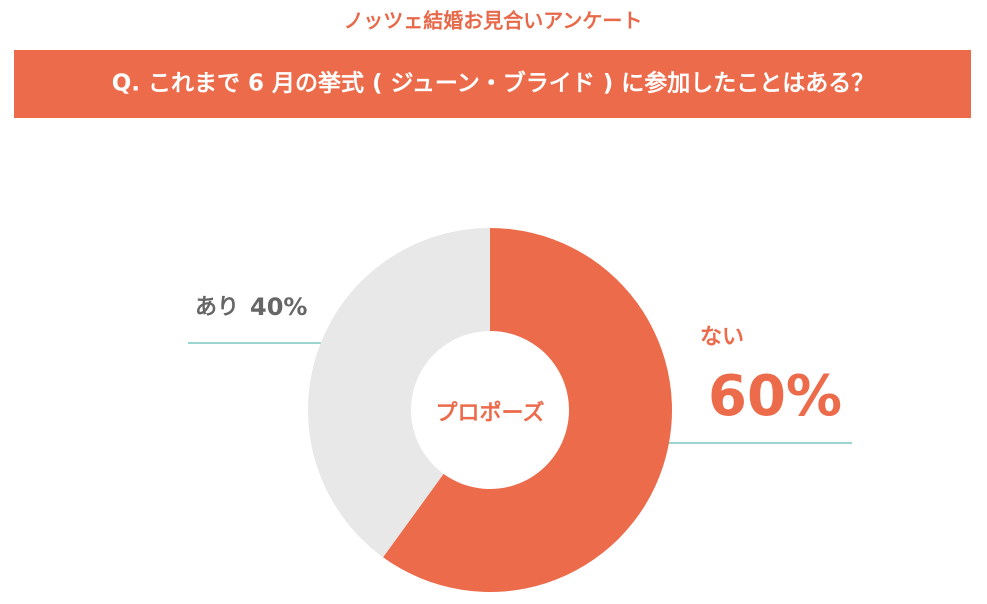 The height and width of the screenshot is (604, 987). Describe the element at coordinates (490, 413) in the screenshot. I see `center-label: プロポーズ` at that location.